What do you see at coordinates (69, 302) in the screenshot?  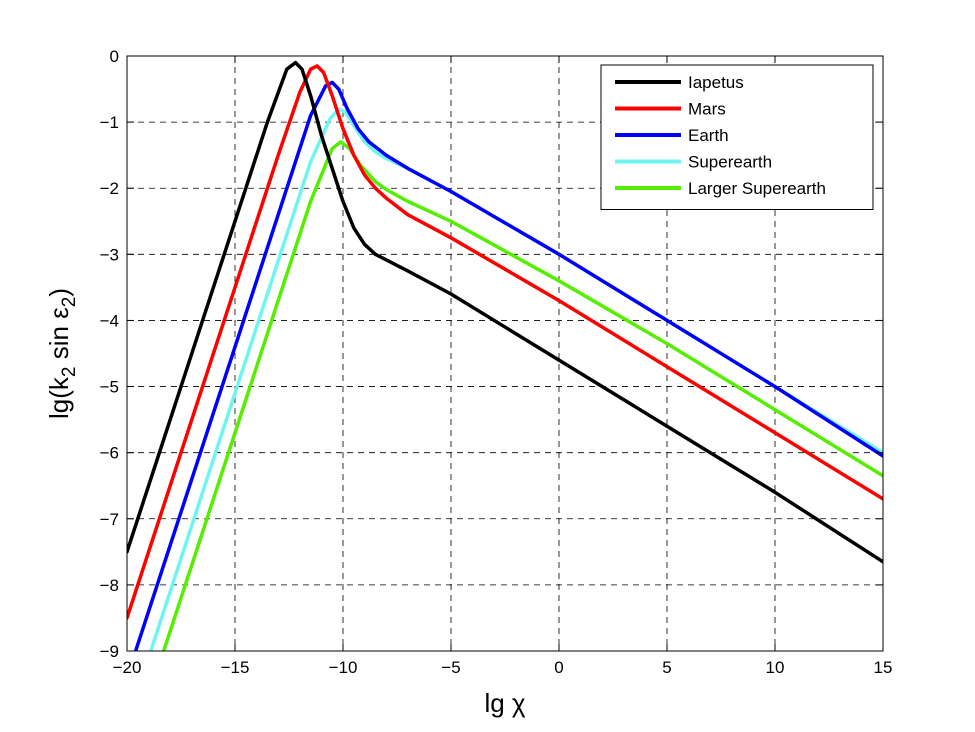 I see `y-axis-label-sub2: 2` at bounding box center [69, 302].